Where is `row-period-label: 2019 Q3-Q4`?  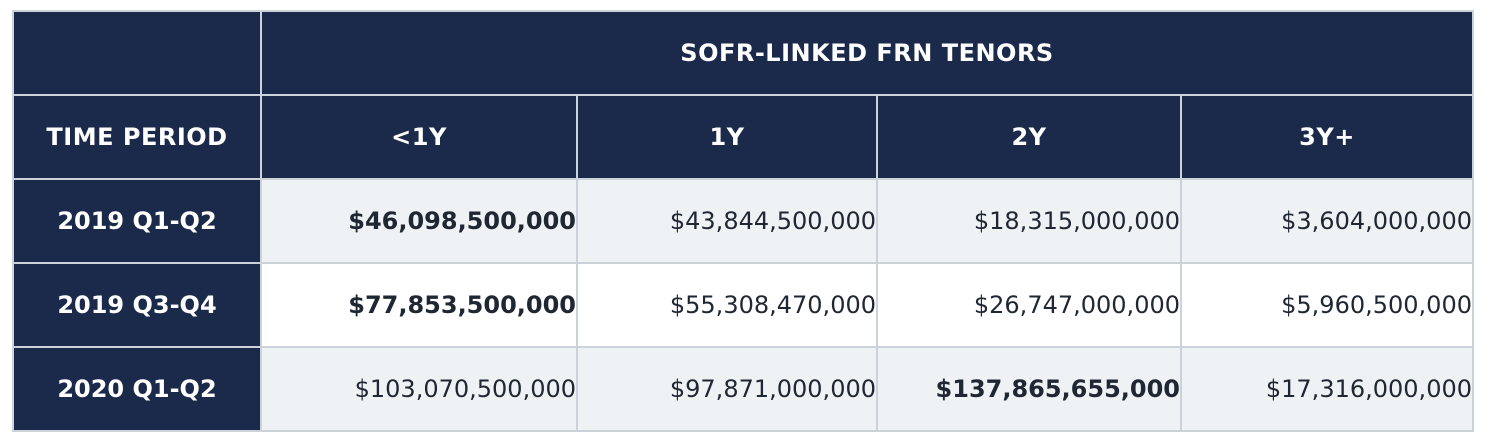 row-period-label: 2019 Q3-Q4 is located at coordinates (137, 305).